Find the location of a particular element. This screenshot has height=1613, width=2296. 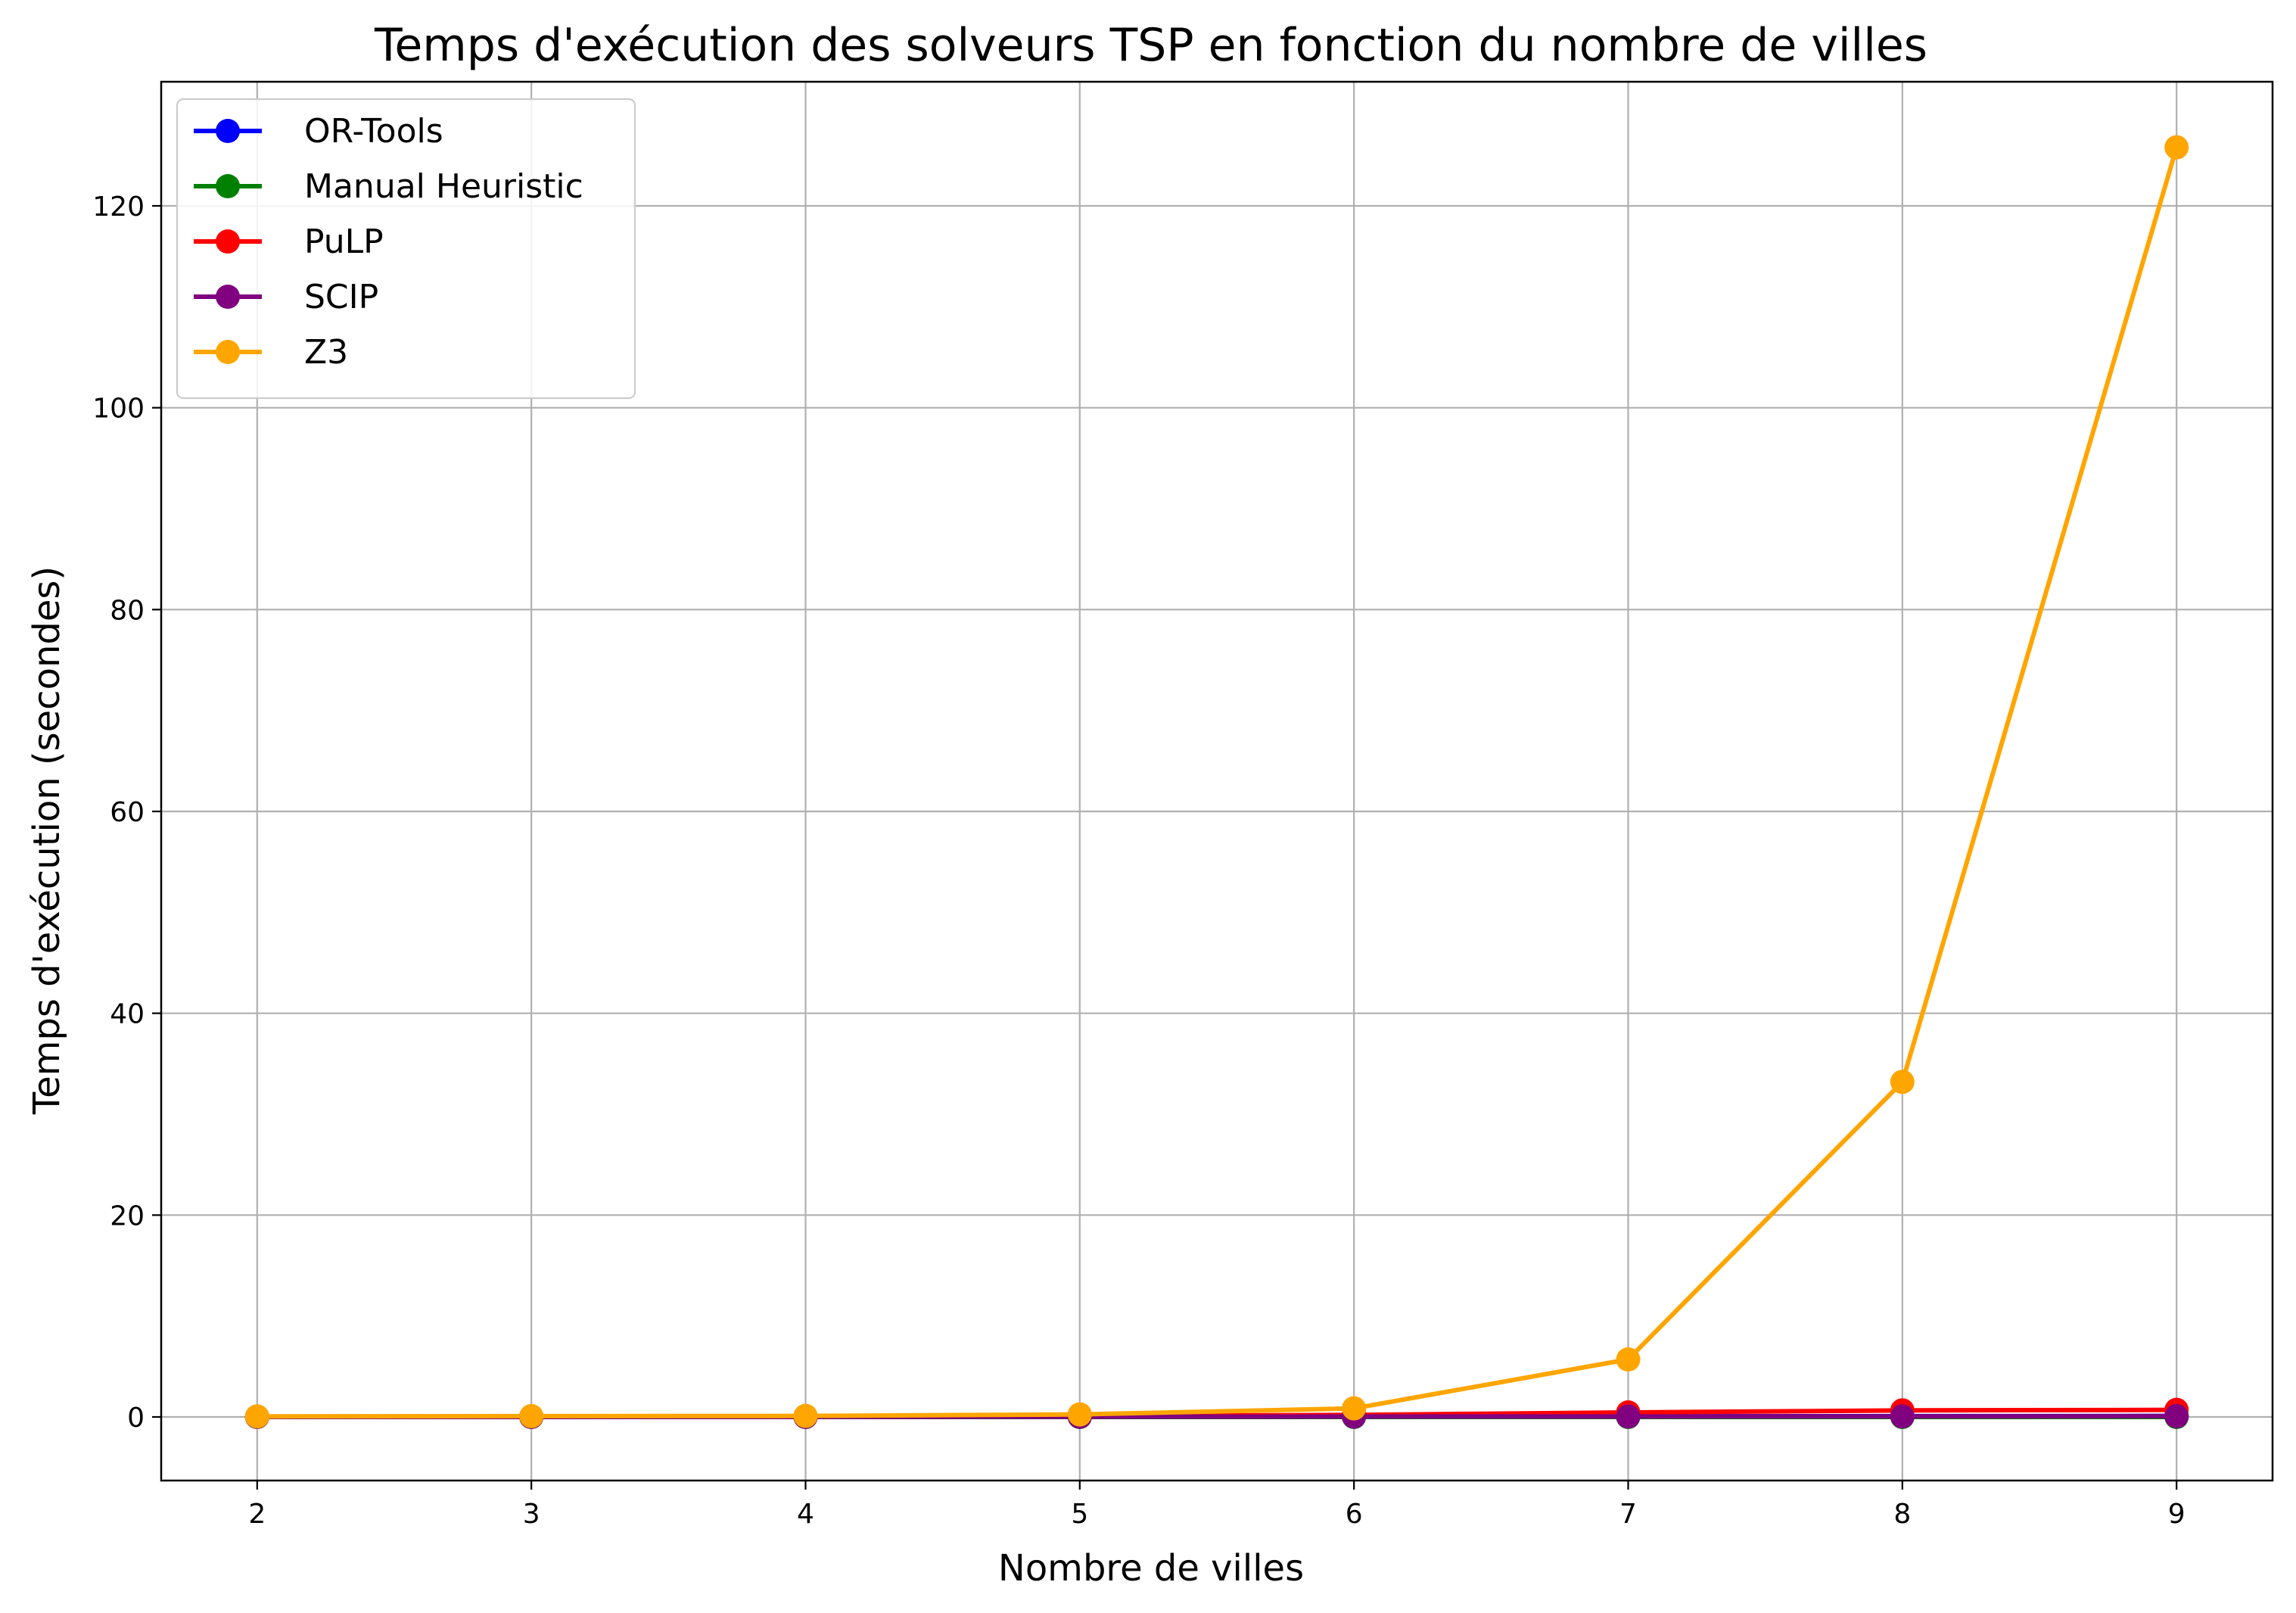

legend-label: OR-Tools is located at coordinates (374, 131).